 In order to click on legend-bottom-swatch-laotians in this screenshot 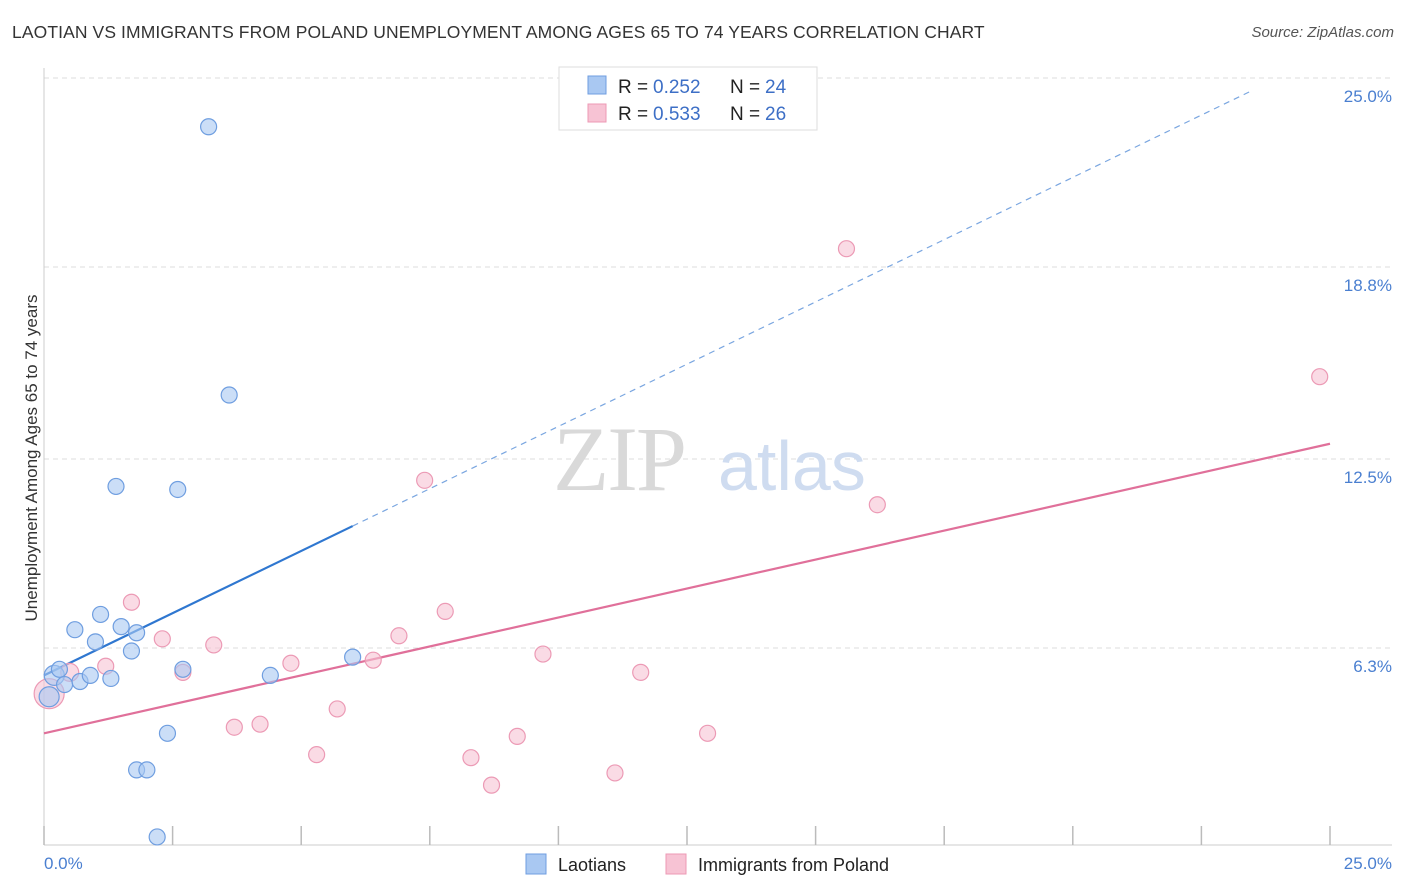, I will do `click(536, 864)`.